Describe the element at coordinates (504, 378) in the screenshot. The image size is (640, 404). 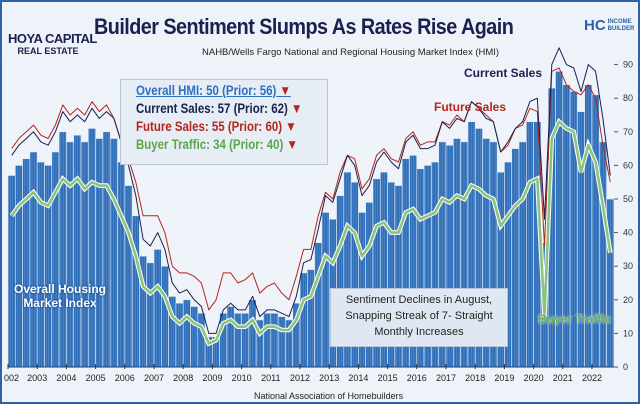
I see `x-tick-label: 2019` at that location.